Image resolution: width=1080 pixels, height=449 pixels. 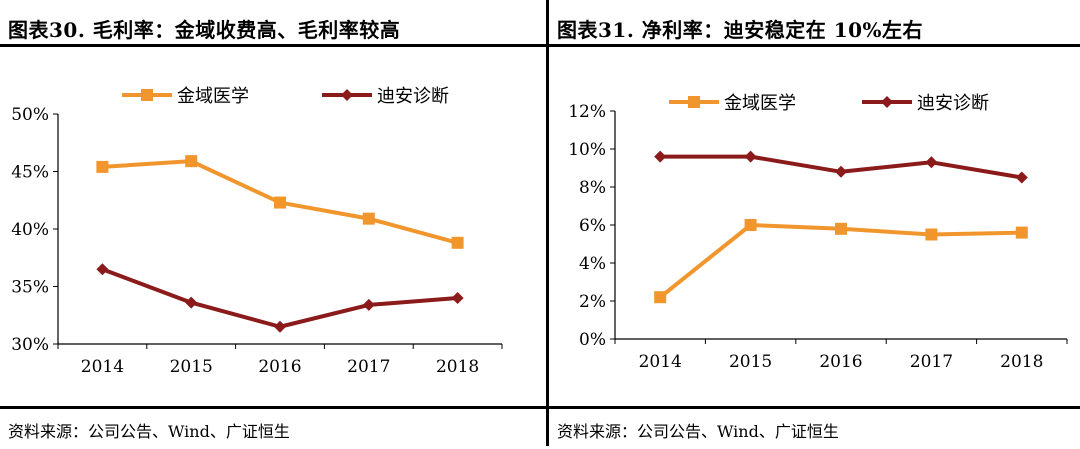 I want to click on y-tick-label: 30%, so click(x=30, y=345).